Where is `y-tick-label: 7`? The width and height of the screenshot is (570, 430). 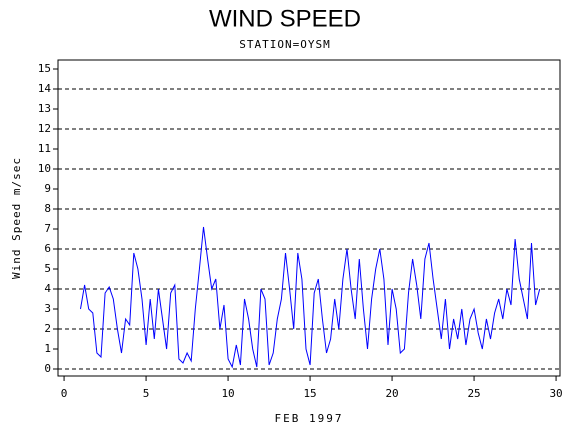 y-tick-label: 7 is located at coordinates (47, 228).